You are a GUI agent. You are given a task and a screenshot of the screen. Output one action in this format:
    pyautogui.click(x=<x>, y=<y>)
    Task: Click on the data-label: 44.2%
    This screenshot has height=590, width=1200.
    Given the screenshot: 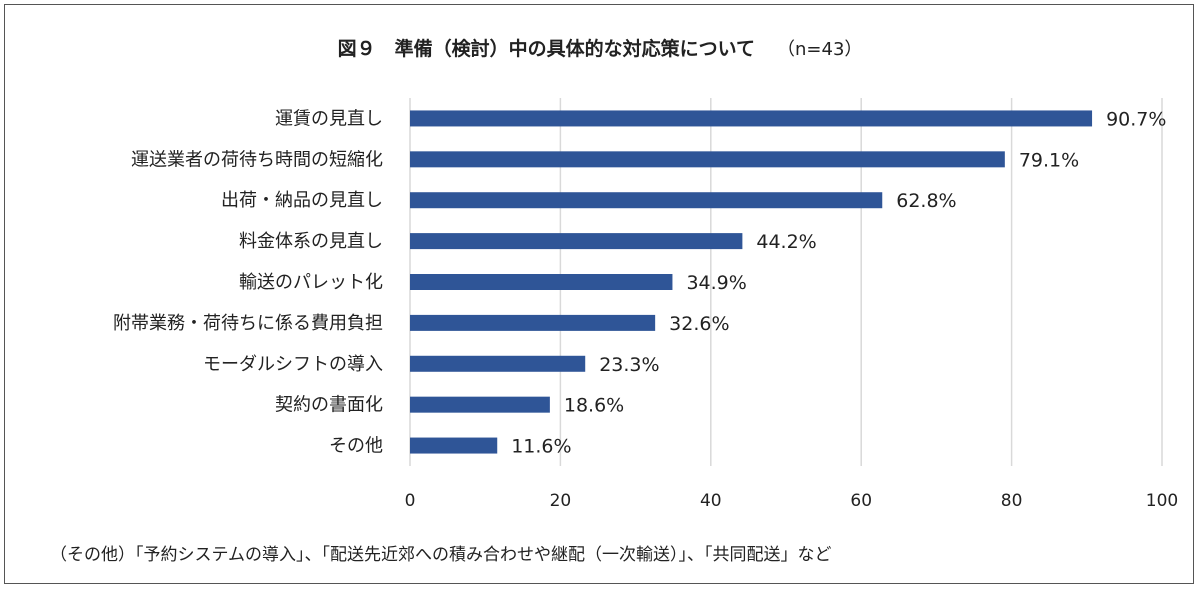 What is the action you would take?
    pyautogui.click(x=786, y=242)
    